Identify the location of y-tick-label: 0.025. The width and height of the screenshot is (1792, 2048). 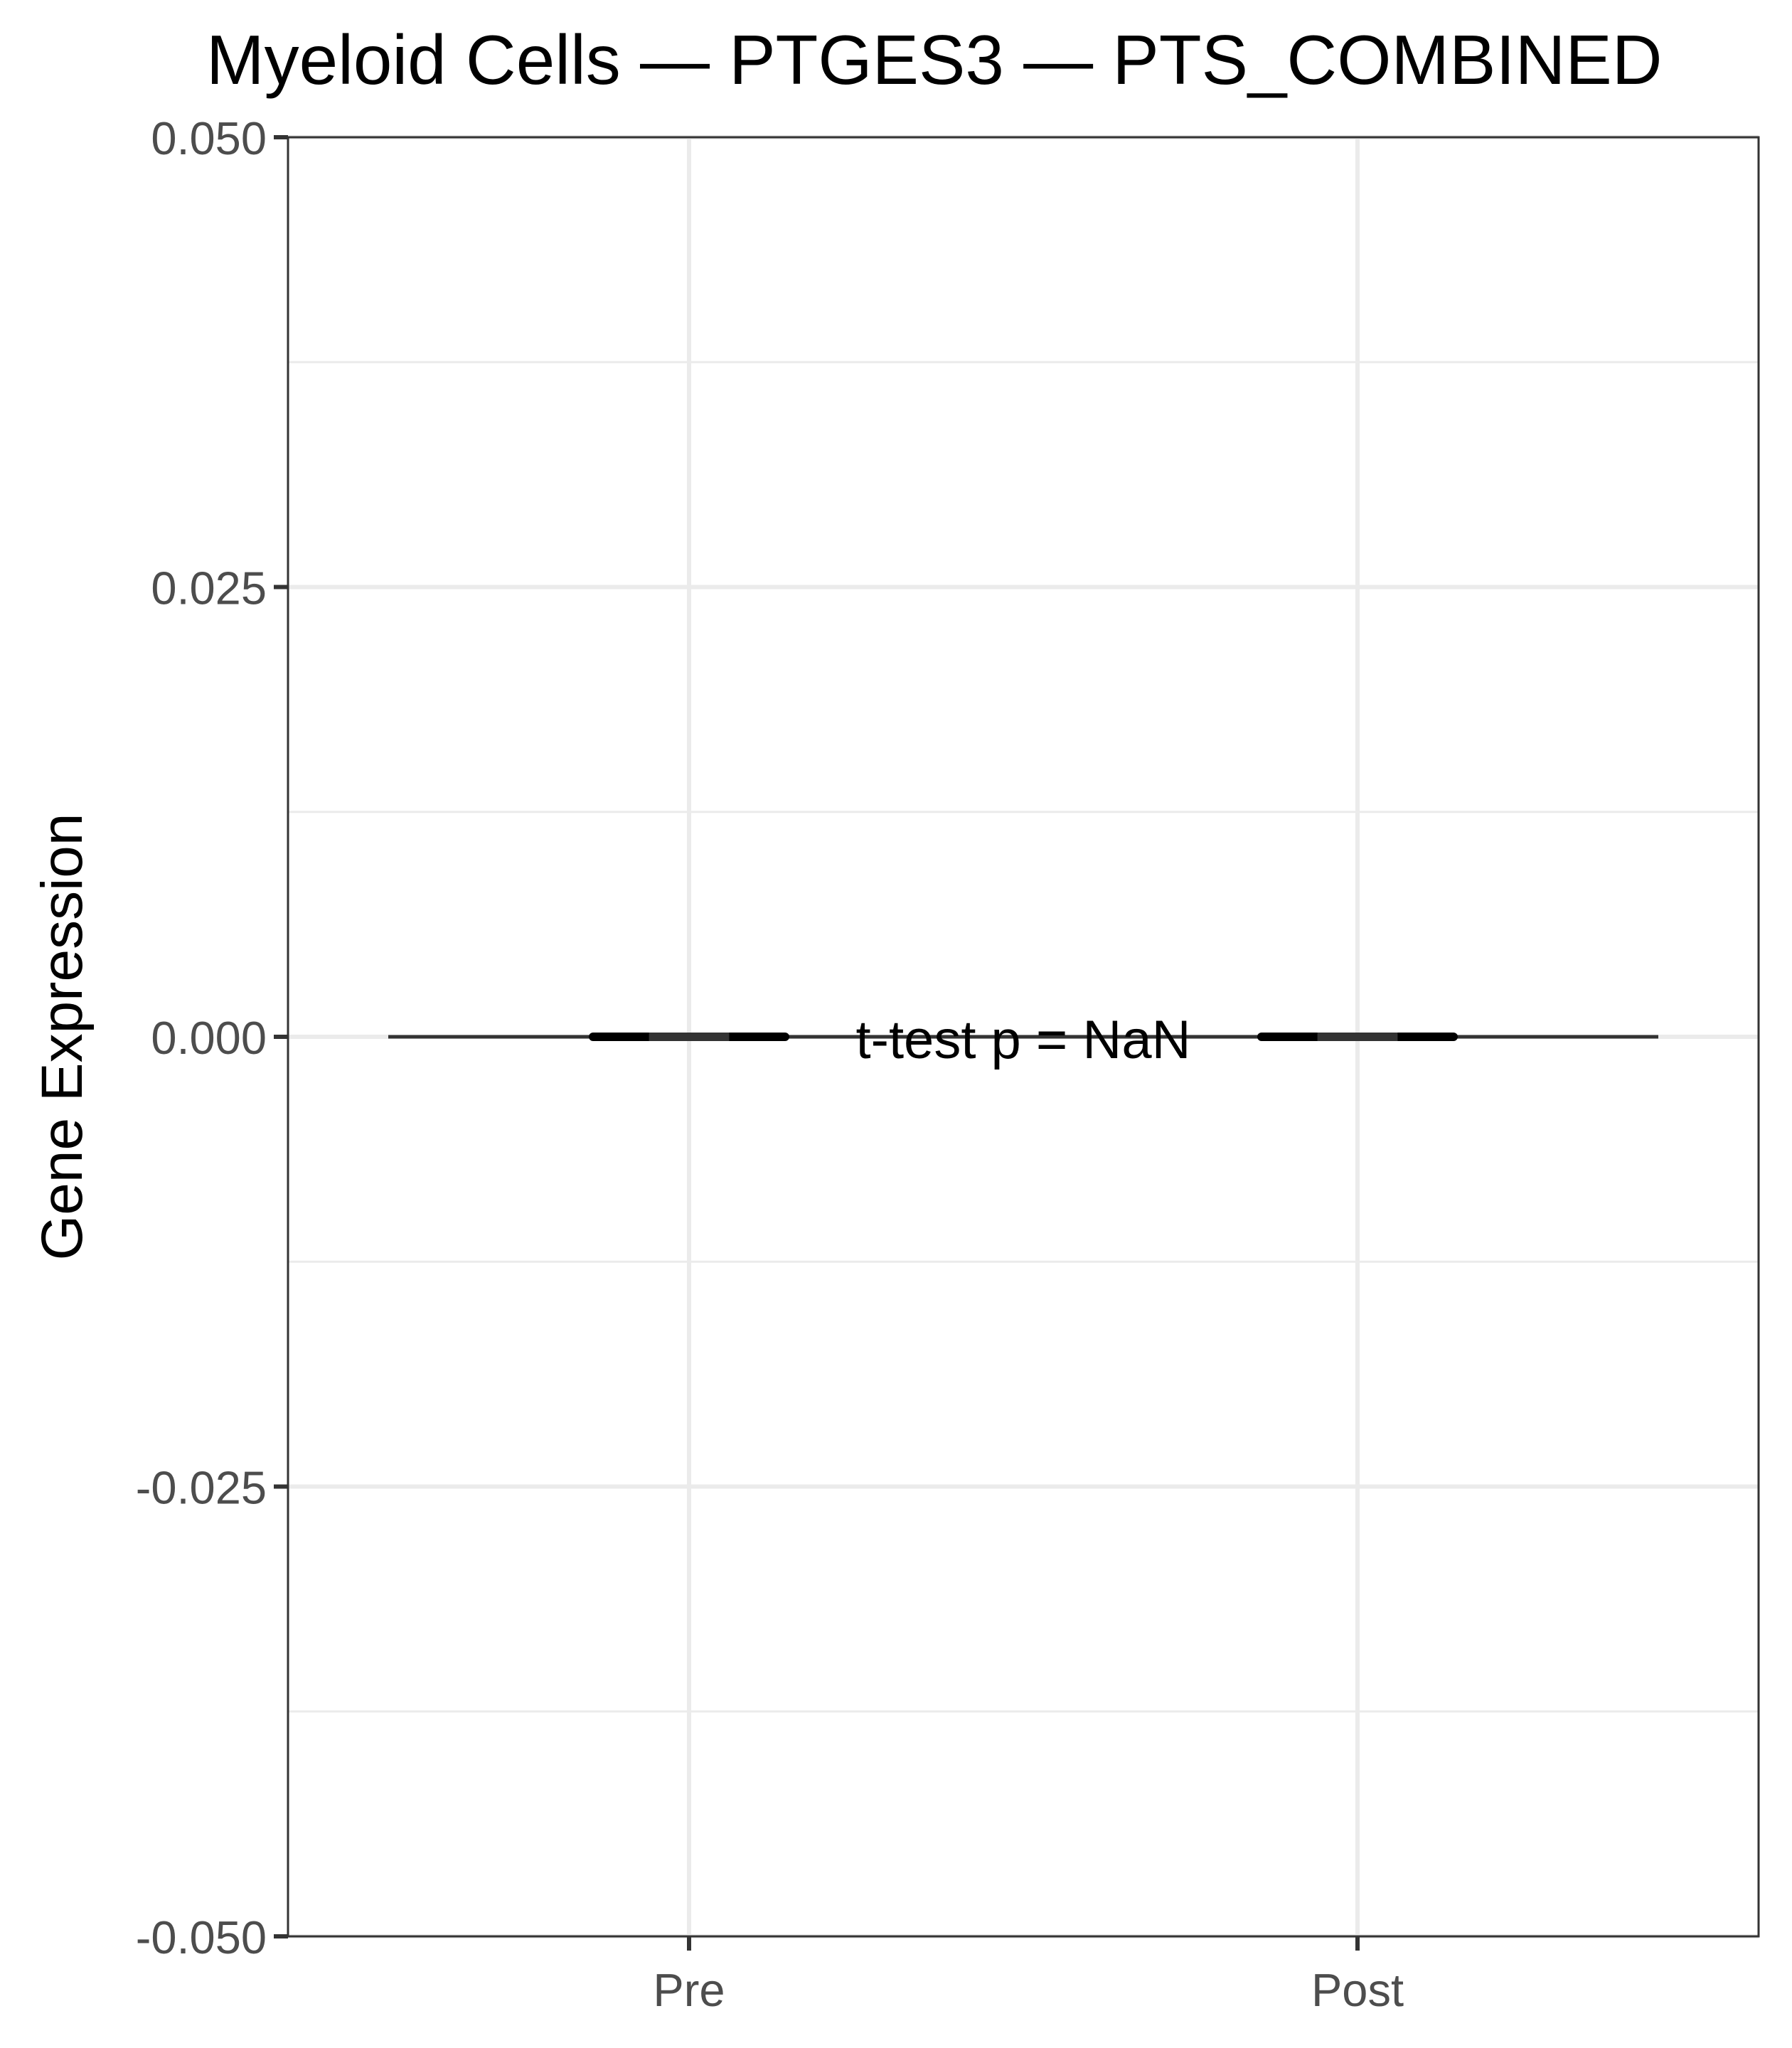
(209, 588).